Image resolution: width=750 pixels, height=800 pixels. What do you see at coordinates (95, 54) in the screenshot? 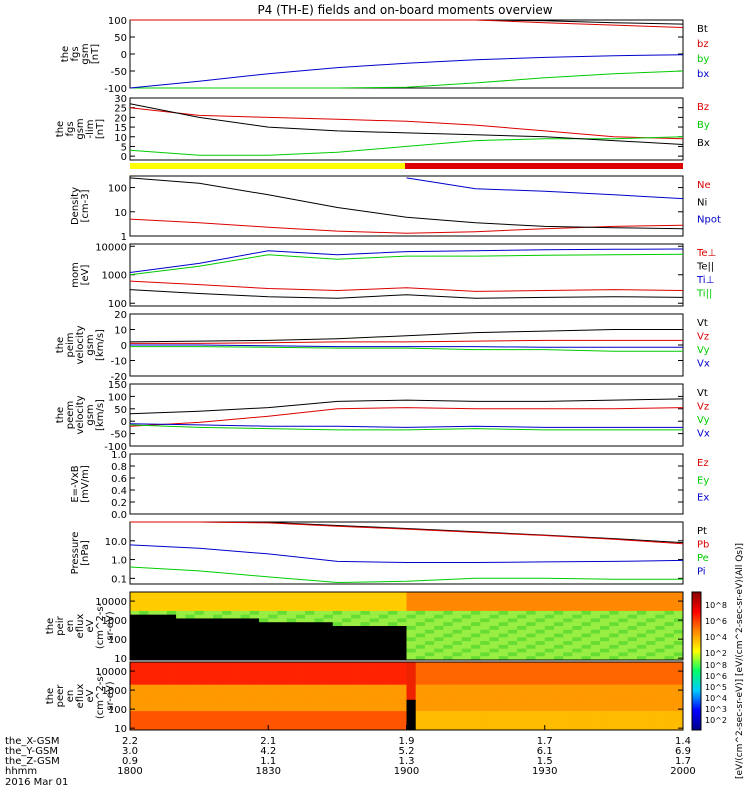
I see `fgs_gsm-ylabel-line: [nT]` at bounding box center [95, 54].